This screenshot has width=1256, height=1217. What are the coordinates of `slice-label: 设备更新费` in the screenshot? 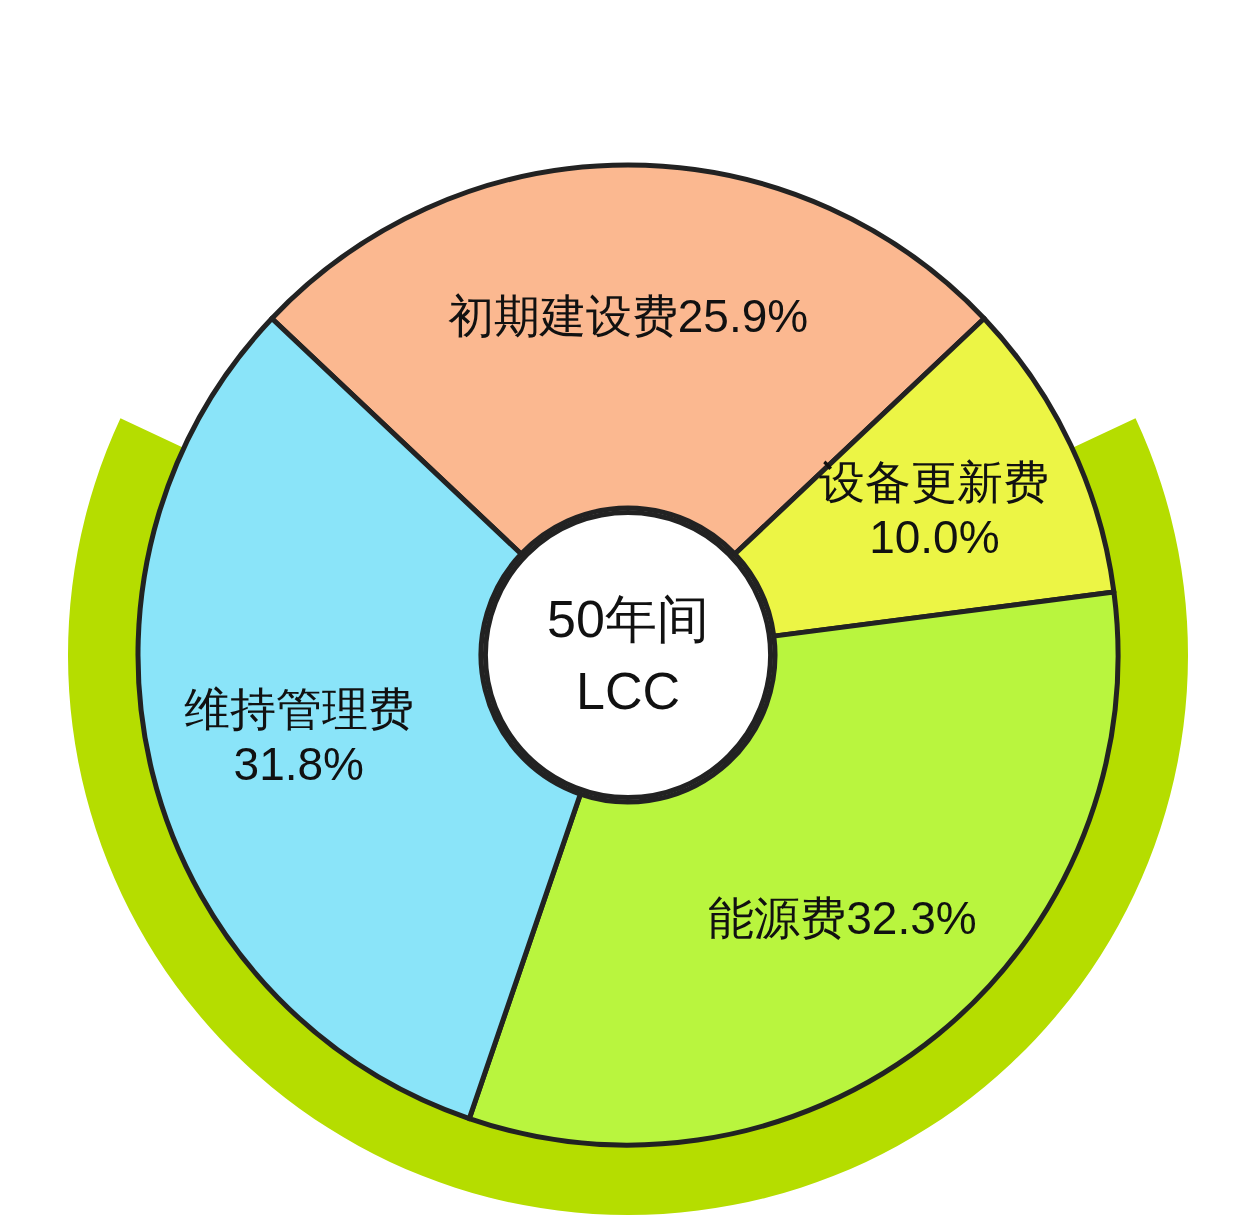 It's located at (934, 482).